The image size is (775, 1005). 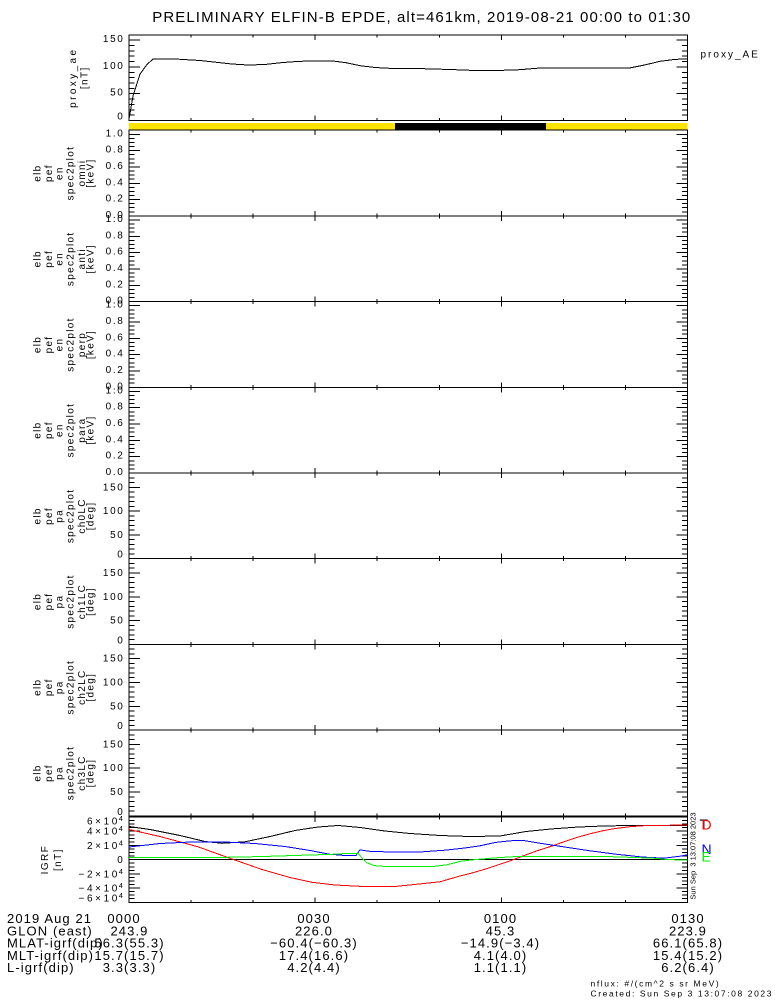 What do you see at coordinates (313, 918) in the screenshot?
I see `svg-text: 0030` at bounding box center [313, 918].